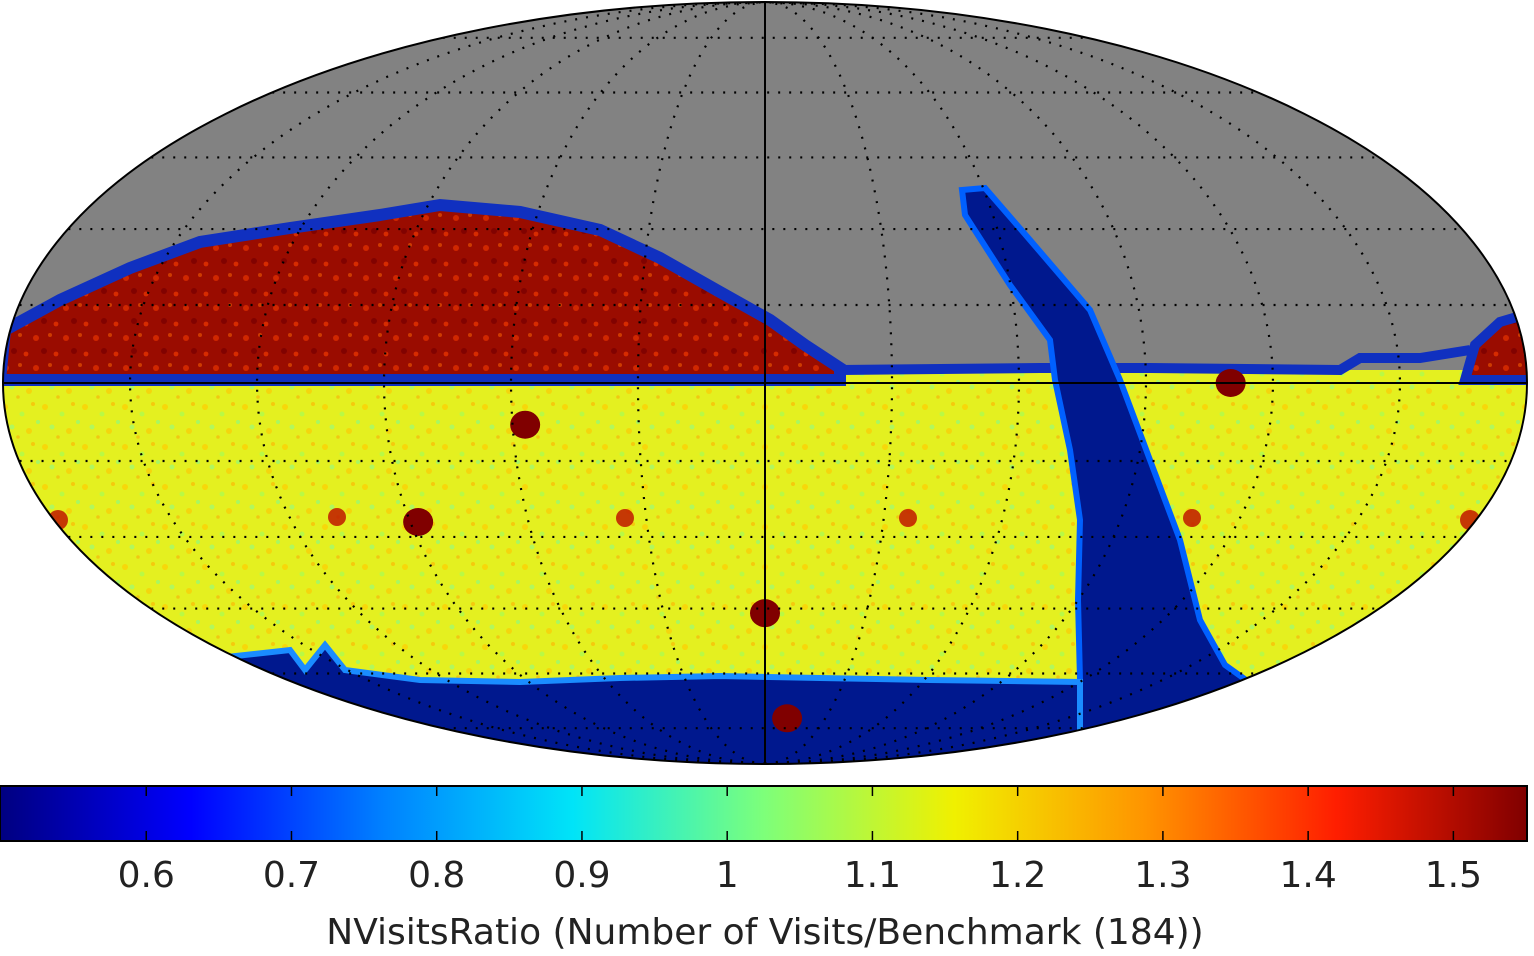 Image resolution: width=1534 pixels, height=956 pixels. I want to click on colorbar-tick-label: 1, so click(727, 875).